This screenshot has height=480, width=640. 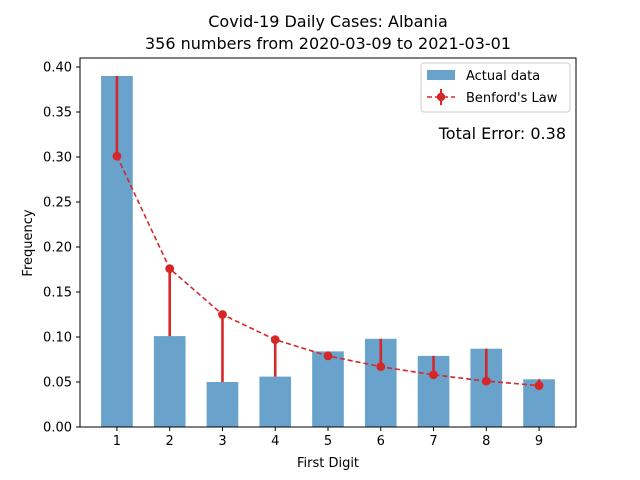 What do you see at coordinates (57, 428) in the screenshot?
I see `y-tick-label-0.00: 0.00` at bounding box center [57, 428].